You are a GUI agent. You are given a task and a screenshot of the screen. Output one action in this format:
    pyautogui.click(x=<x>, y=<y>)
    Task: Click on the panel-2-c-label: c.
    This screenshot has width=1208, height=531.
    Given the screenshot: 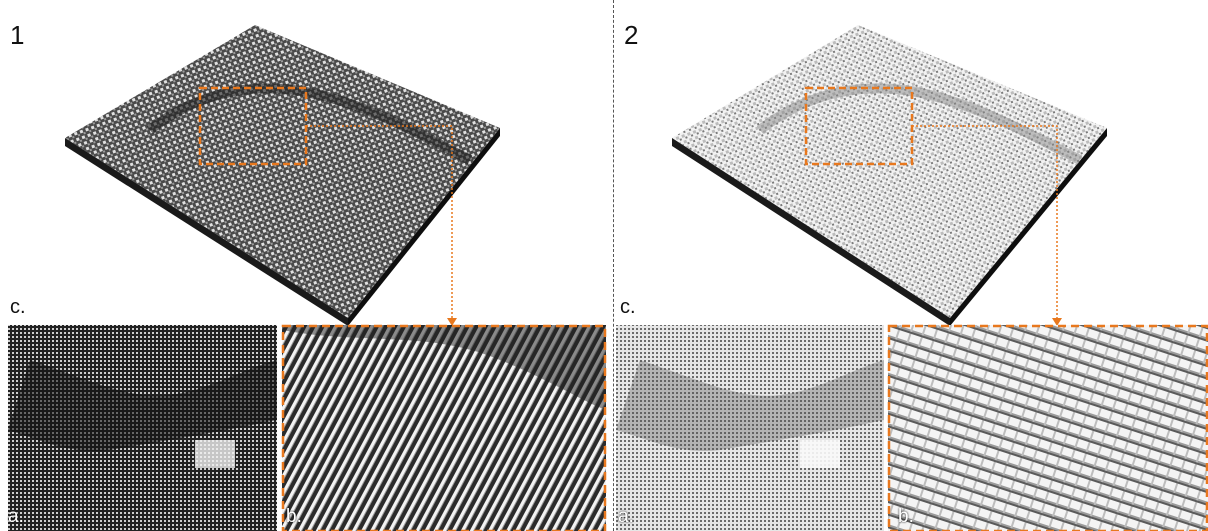 What is the action you would take?
    pyautogui.click(x=628, y=307)
    